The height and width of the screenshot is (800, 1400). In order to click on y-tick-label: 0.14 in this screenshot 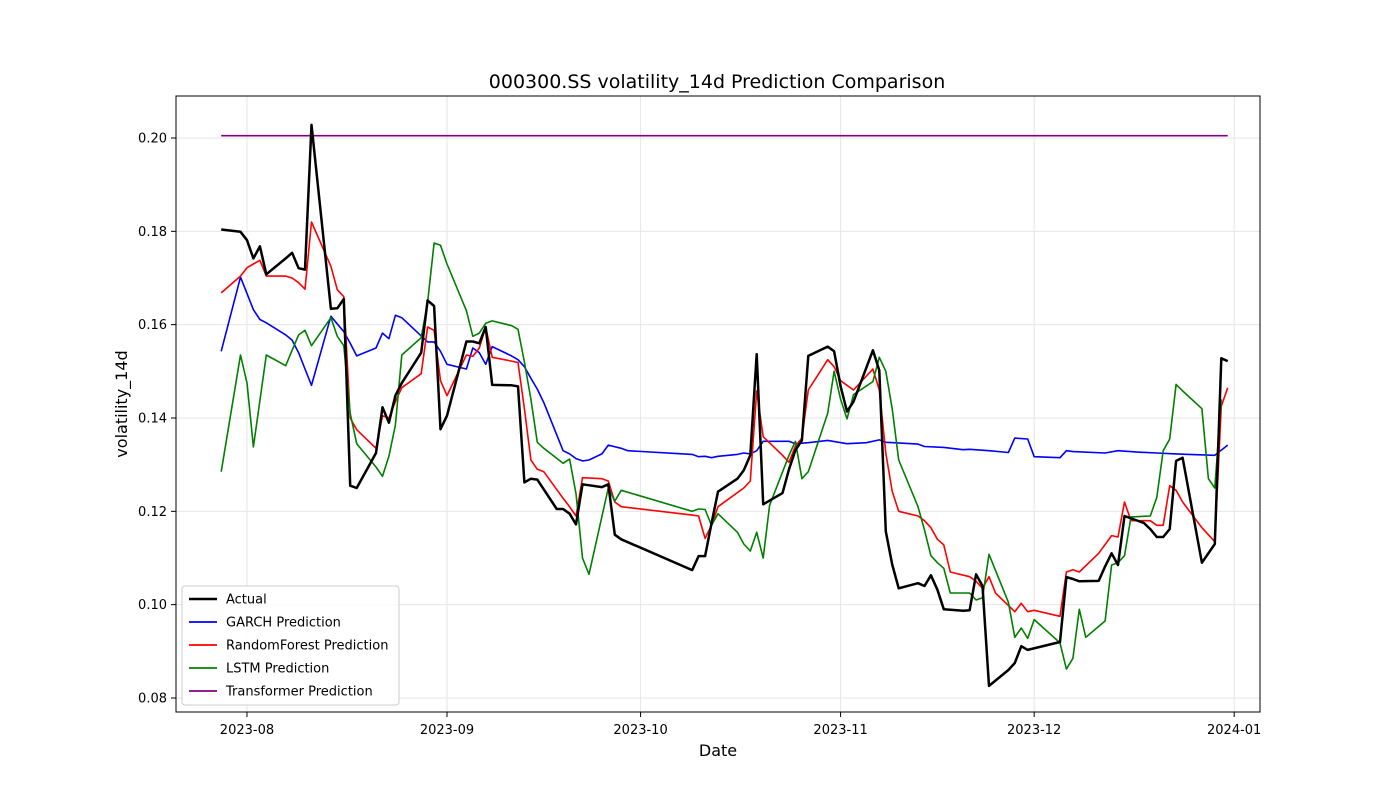, I will do `click(152, 419)`.